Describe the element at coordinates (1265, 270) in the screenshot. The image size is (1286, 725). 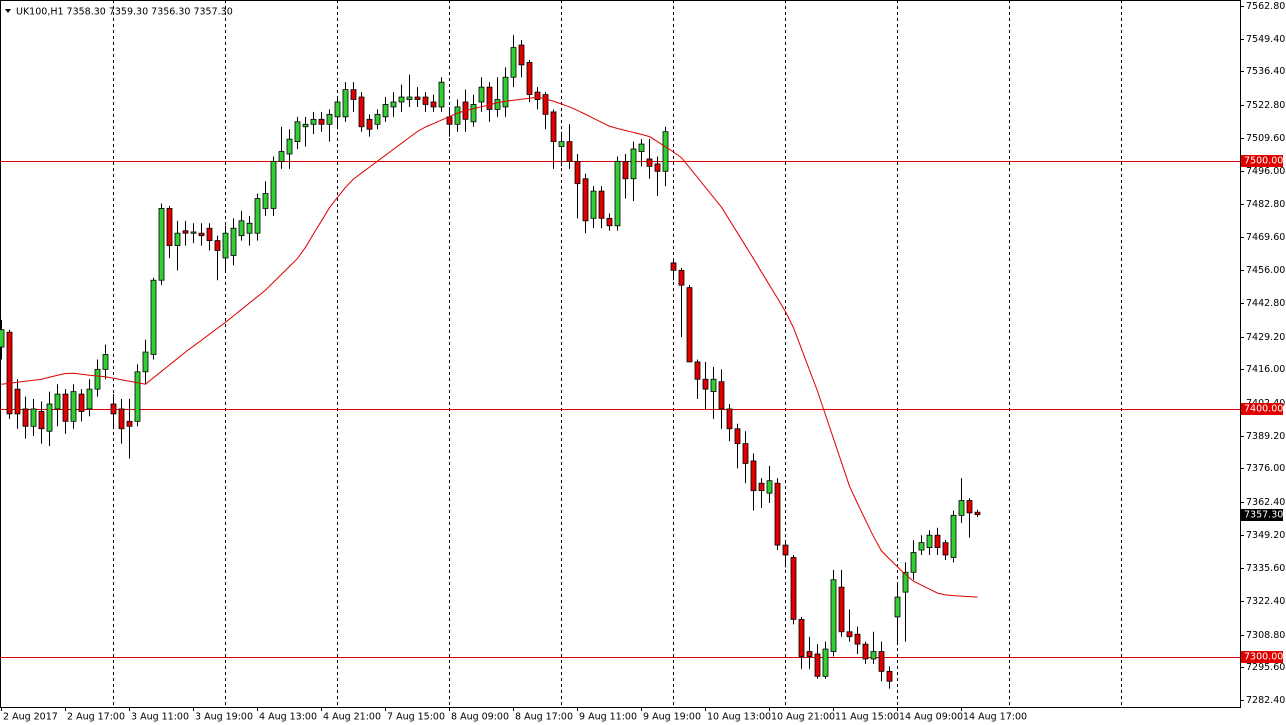
I see `y-tick-label: 7456.00` at that location.